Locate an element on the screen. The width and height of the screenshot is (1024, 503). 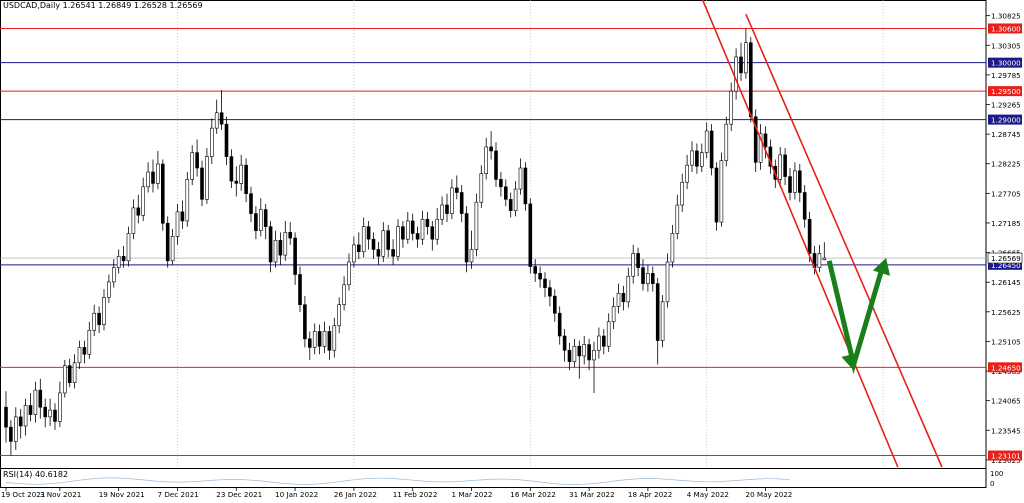
x-tick-label: 10 Jan 2022 is located at coordinates (296, 494).